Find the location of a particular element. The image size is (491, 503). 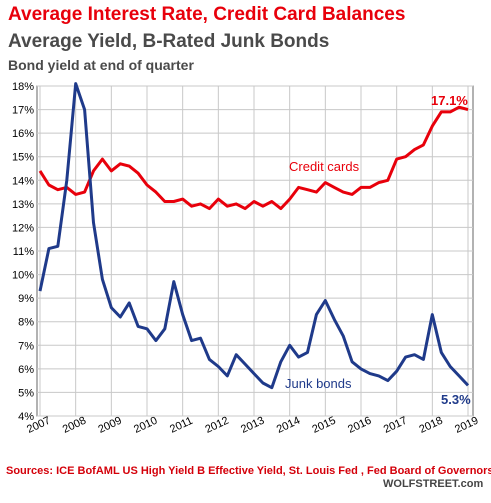

x-tick-label: 2010 is located at coordinates (145, 425).